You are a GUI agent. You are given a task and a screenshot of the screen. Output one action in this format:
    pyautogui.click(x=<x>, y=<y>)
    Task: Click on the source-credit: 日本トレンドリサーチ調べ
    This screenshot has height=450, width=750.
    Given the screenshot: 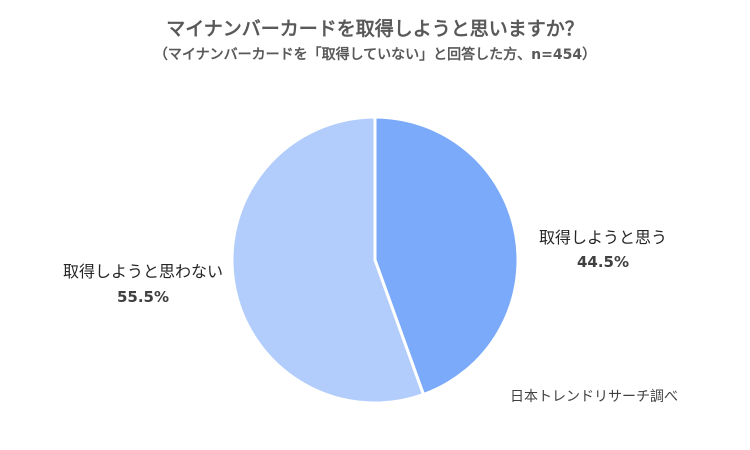 What is the action you would take?
    pyautogui.click(x=594, y=397)
    